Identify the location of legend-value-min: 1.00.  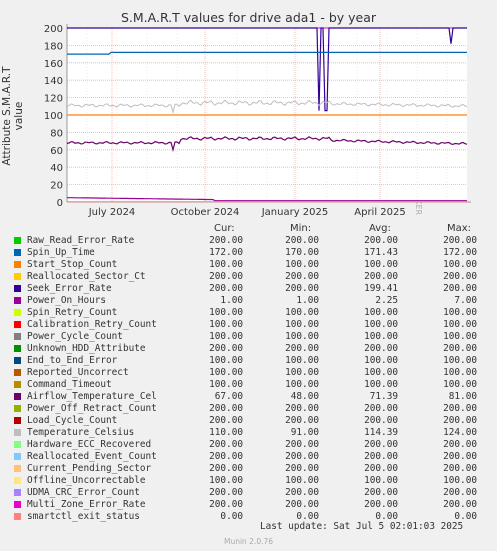
(307, 300).